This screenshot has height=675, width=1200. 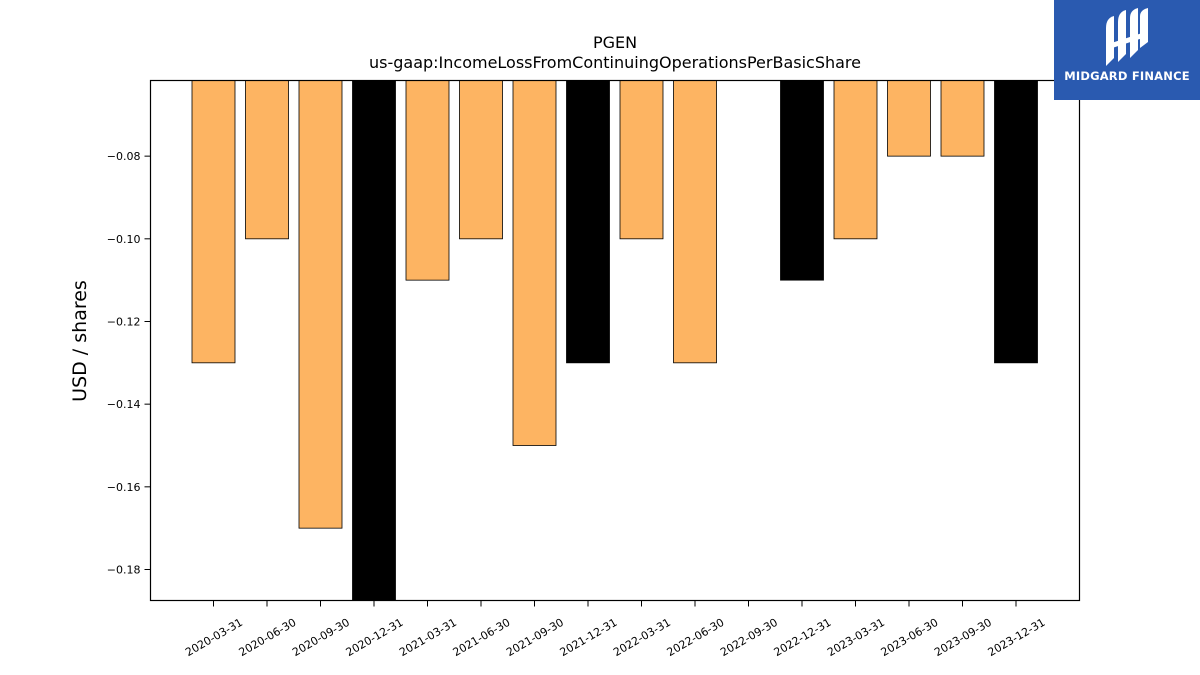 What do you see at coordinates (803, 637) in the screenshot?
I see `x-tick-label: 2022-12-31` at bounding box center [803, 637].